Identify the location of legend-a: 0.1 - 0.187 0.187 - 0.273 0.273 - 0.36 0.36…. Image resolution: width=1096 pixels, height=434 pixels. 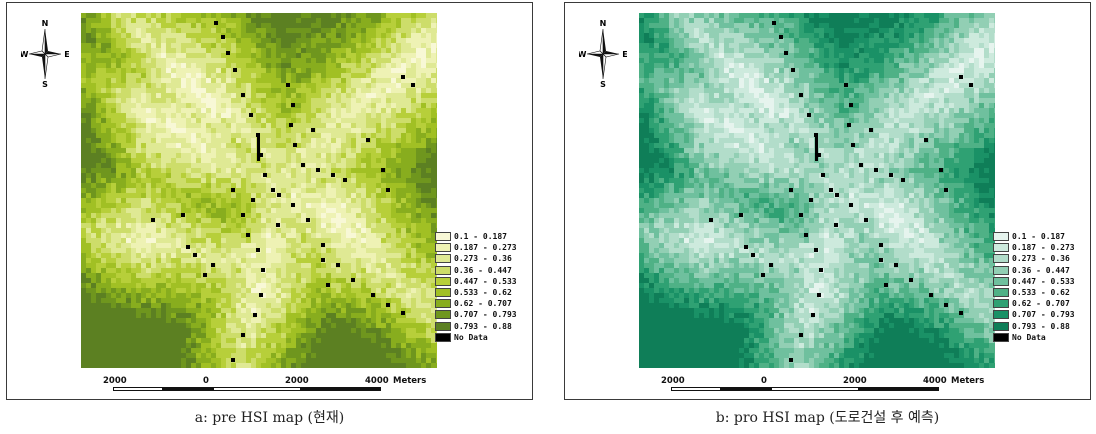
(483, 287).